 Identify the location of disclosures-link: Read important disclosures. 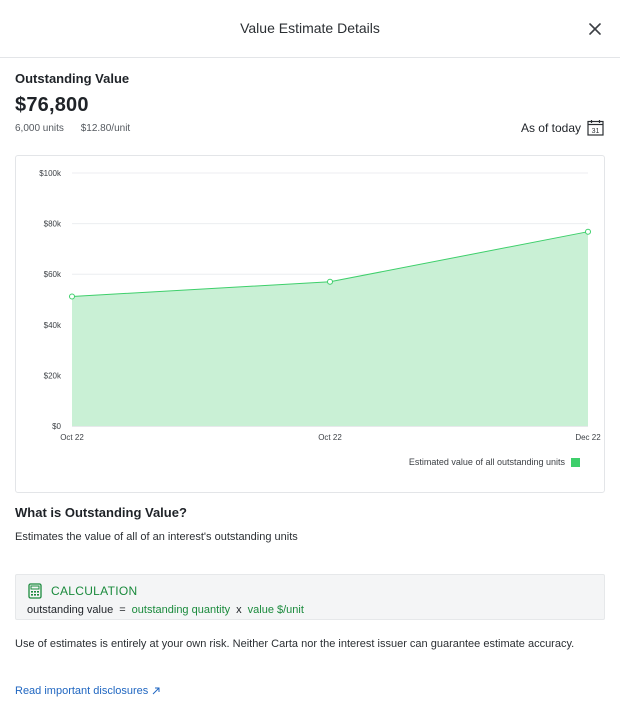
(87, 691).